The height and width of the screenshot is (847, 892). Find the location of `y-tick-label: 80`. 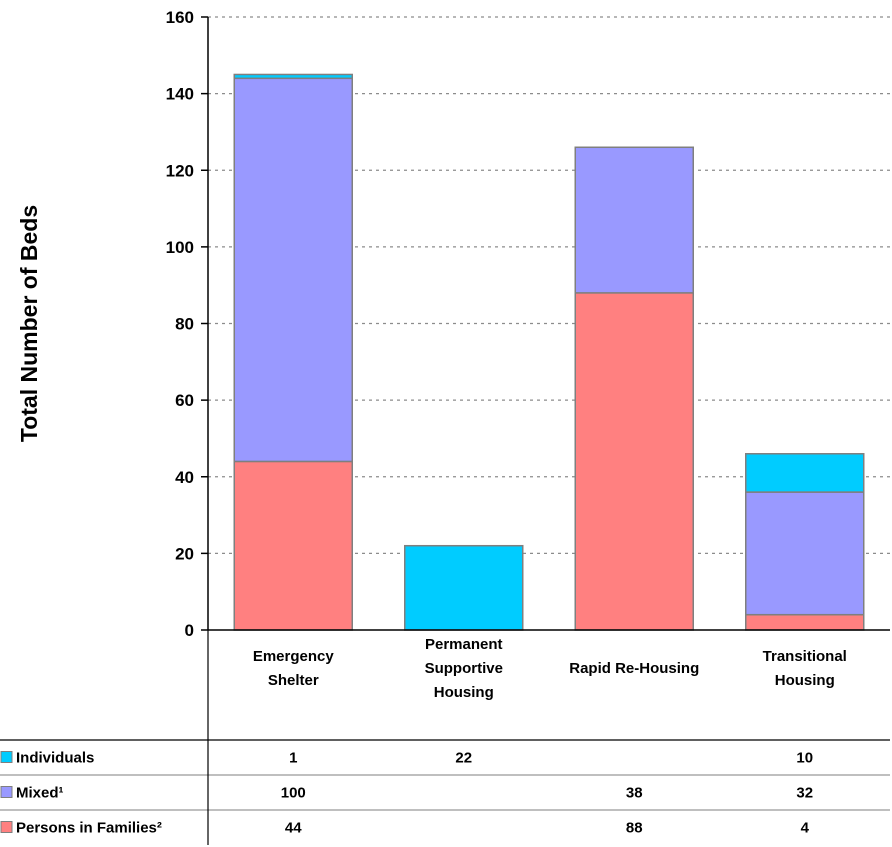

y-tick-label: 80 is located at coordinates (184, 324).